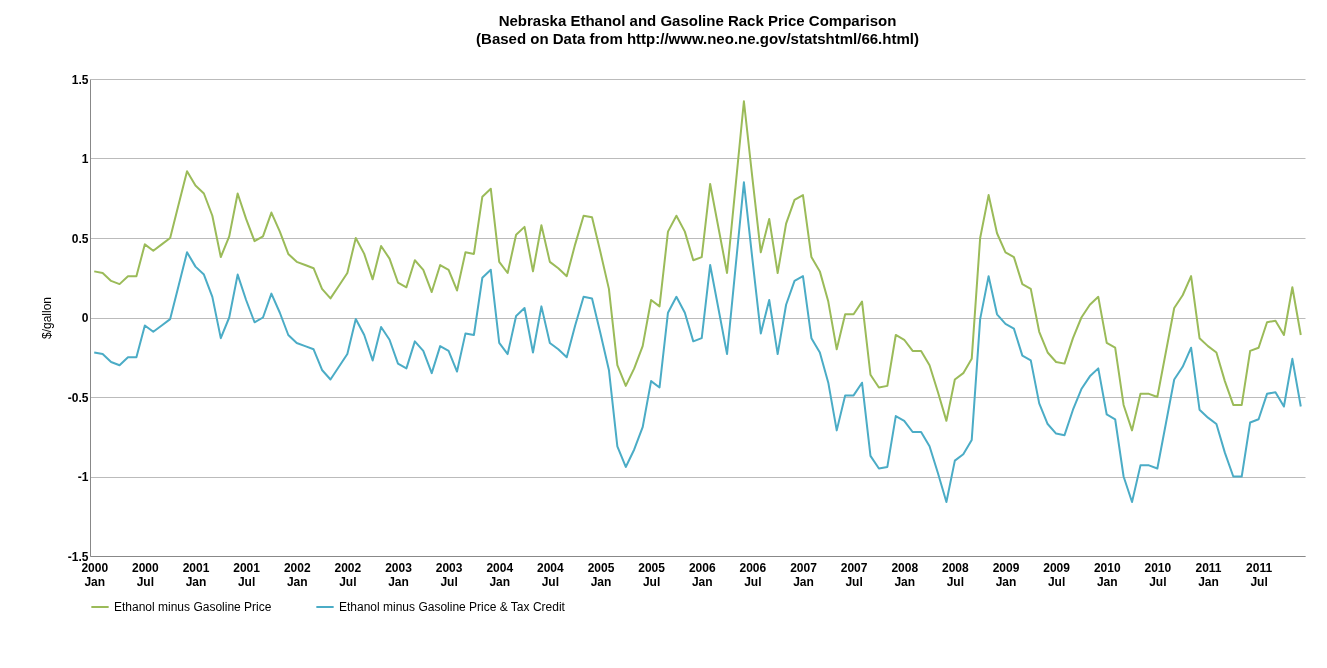 Image resolution: width=1327 pixels, height=668 pixels. Describe the element at coordinates (348, 574) in the screenshot. I see `x-tick-label: 2002 Jul` at that location.